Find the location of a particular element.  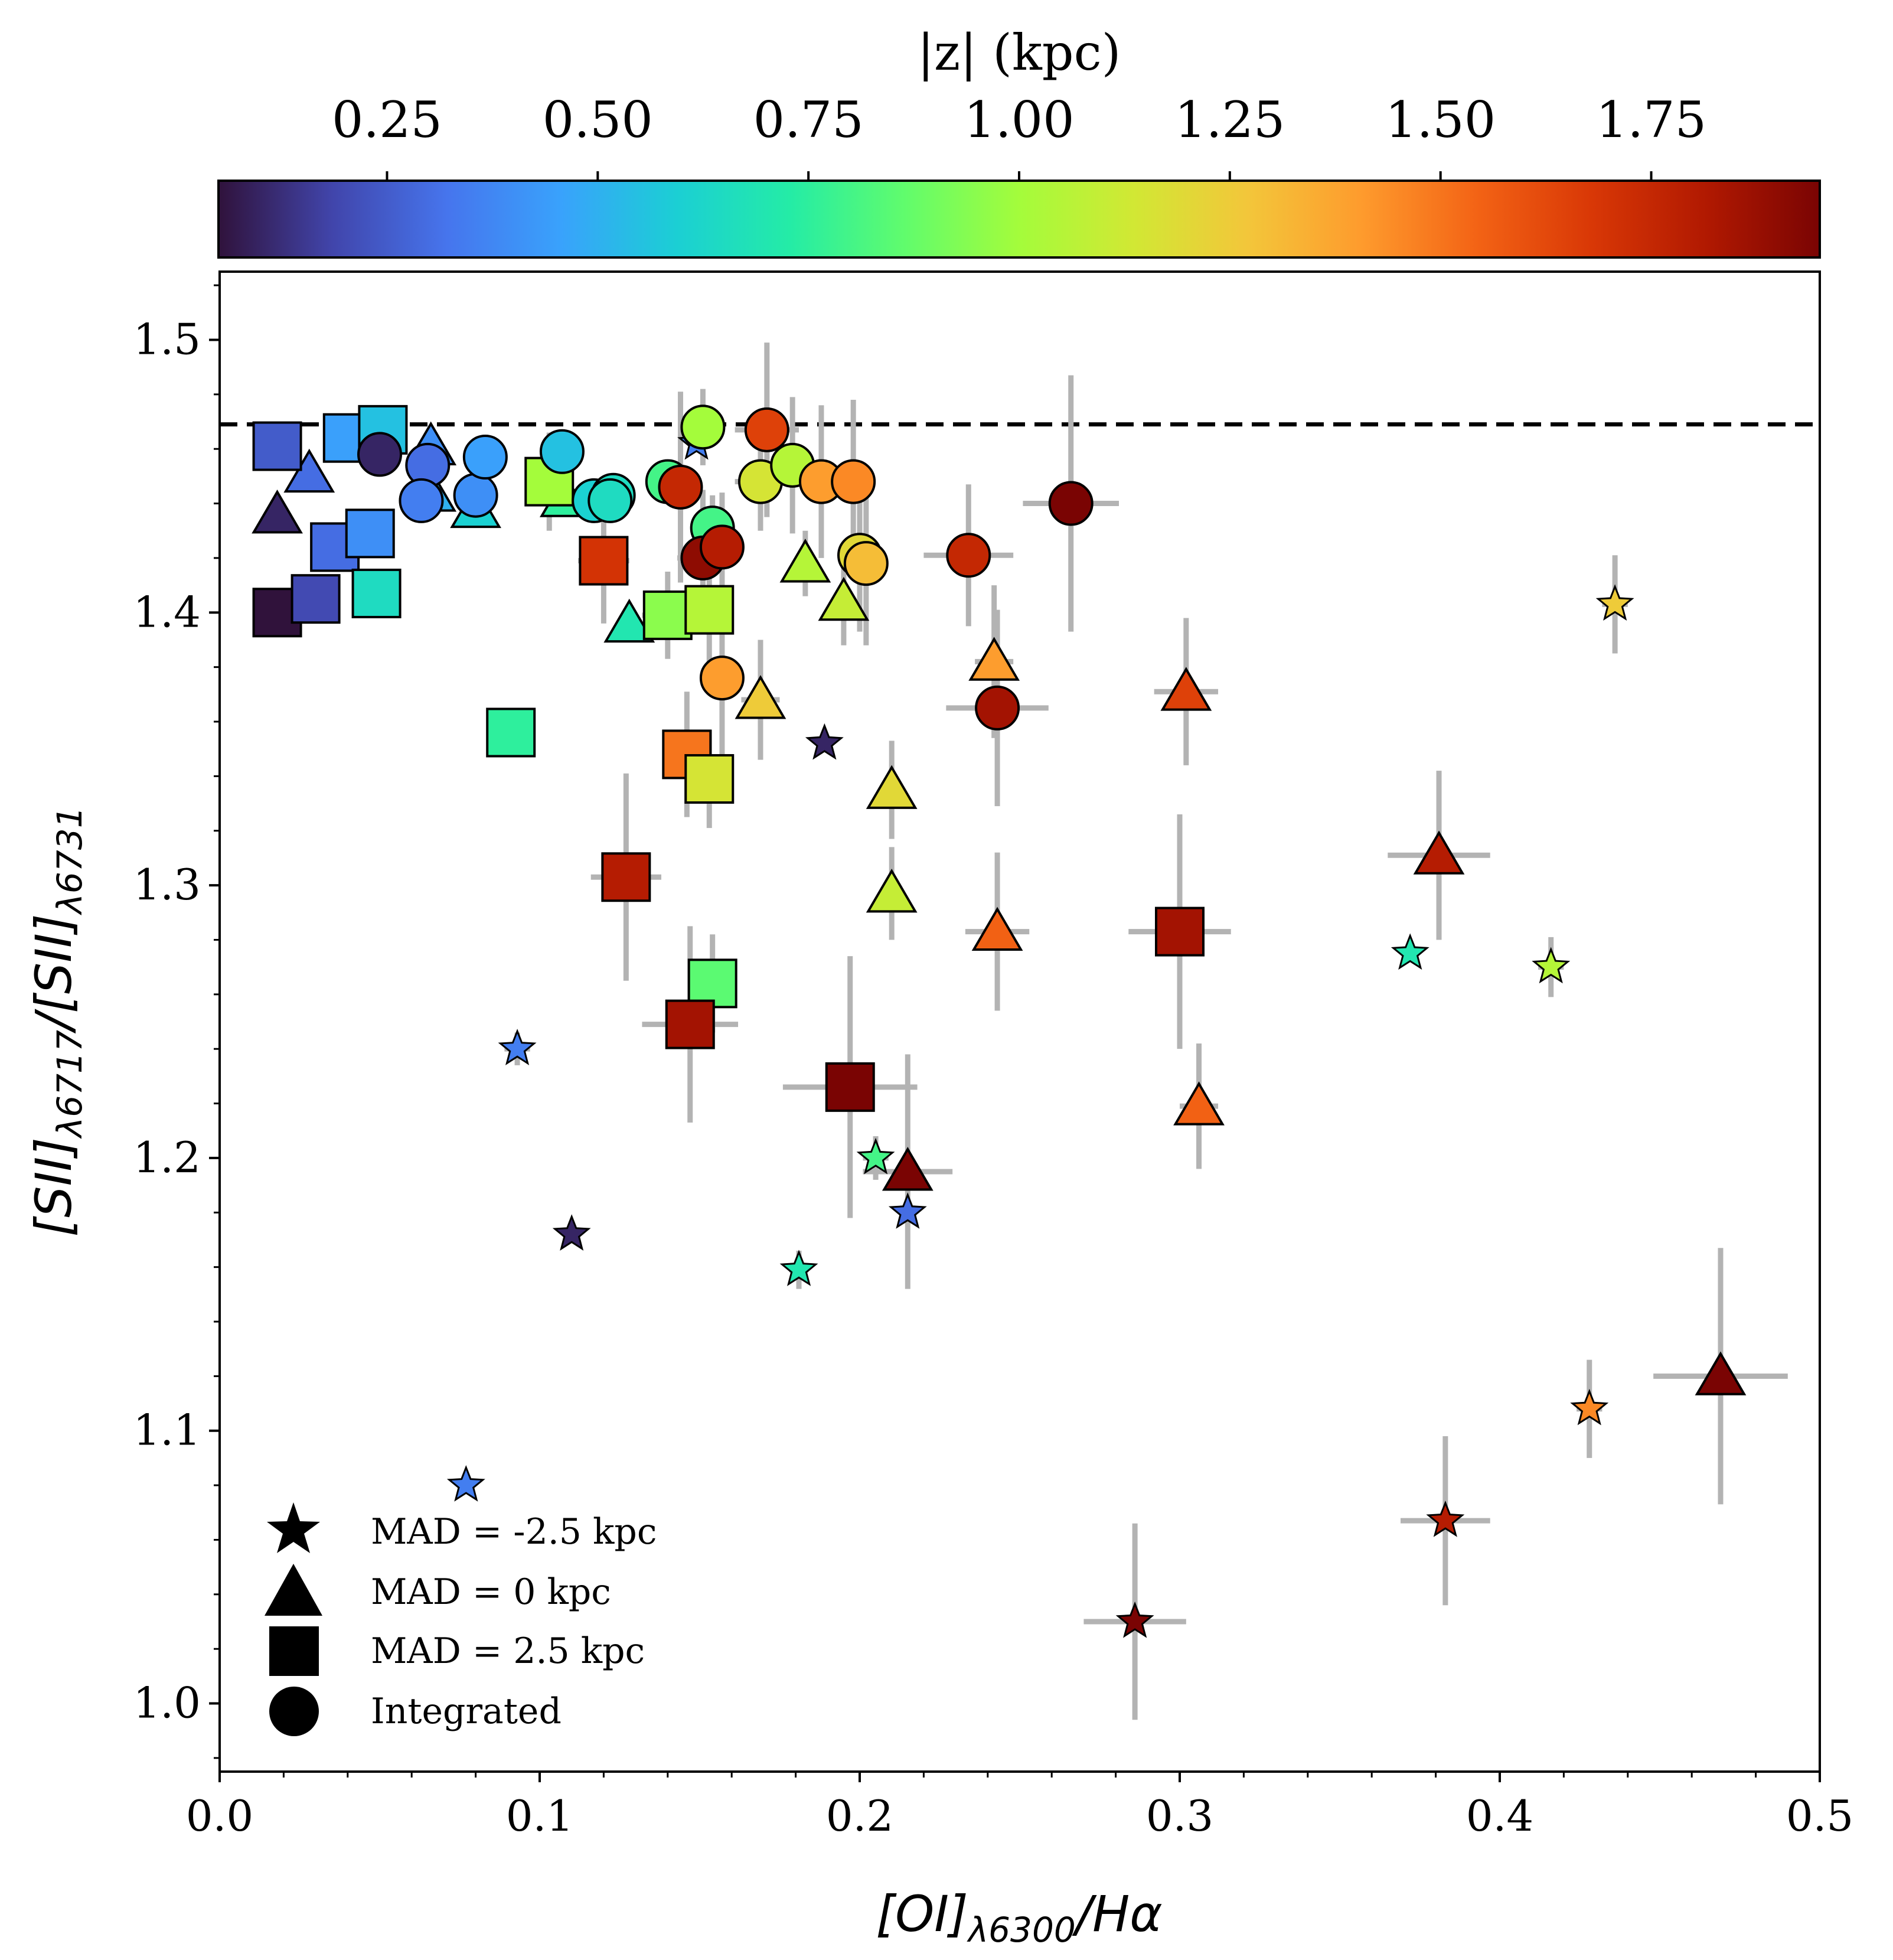

legend-square-icon is located at coordinates (294, 1651).